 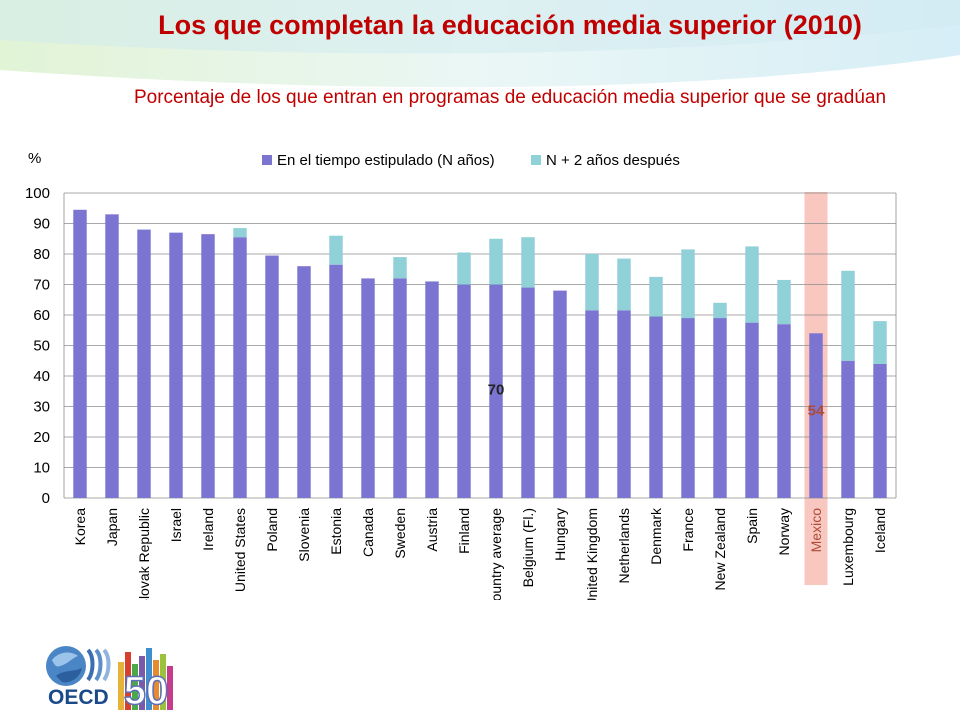 What do you see at coordinates (400, 533) in the screenshot?
I see `x-tick-label: Sweden` at bounding box center [400, 533].